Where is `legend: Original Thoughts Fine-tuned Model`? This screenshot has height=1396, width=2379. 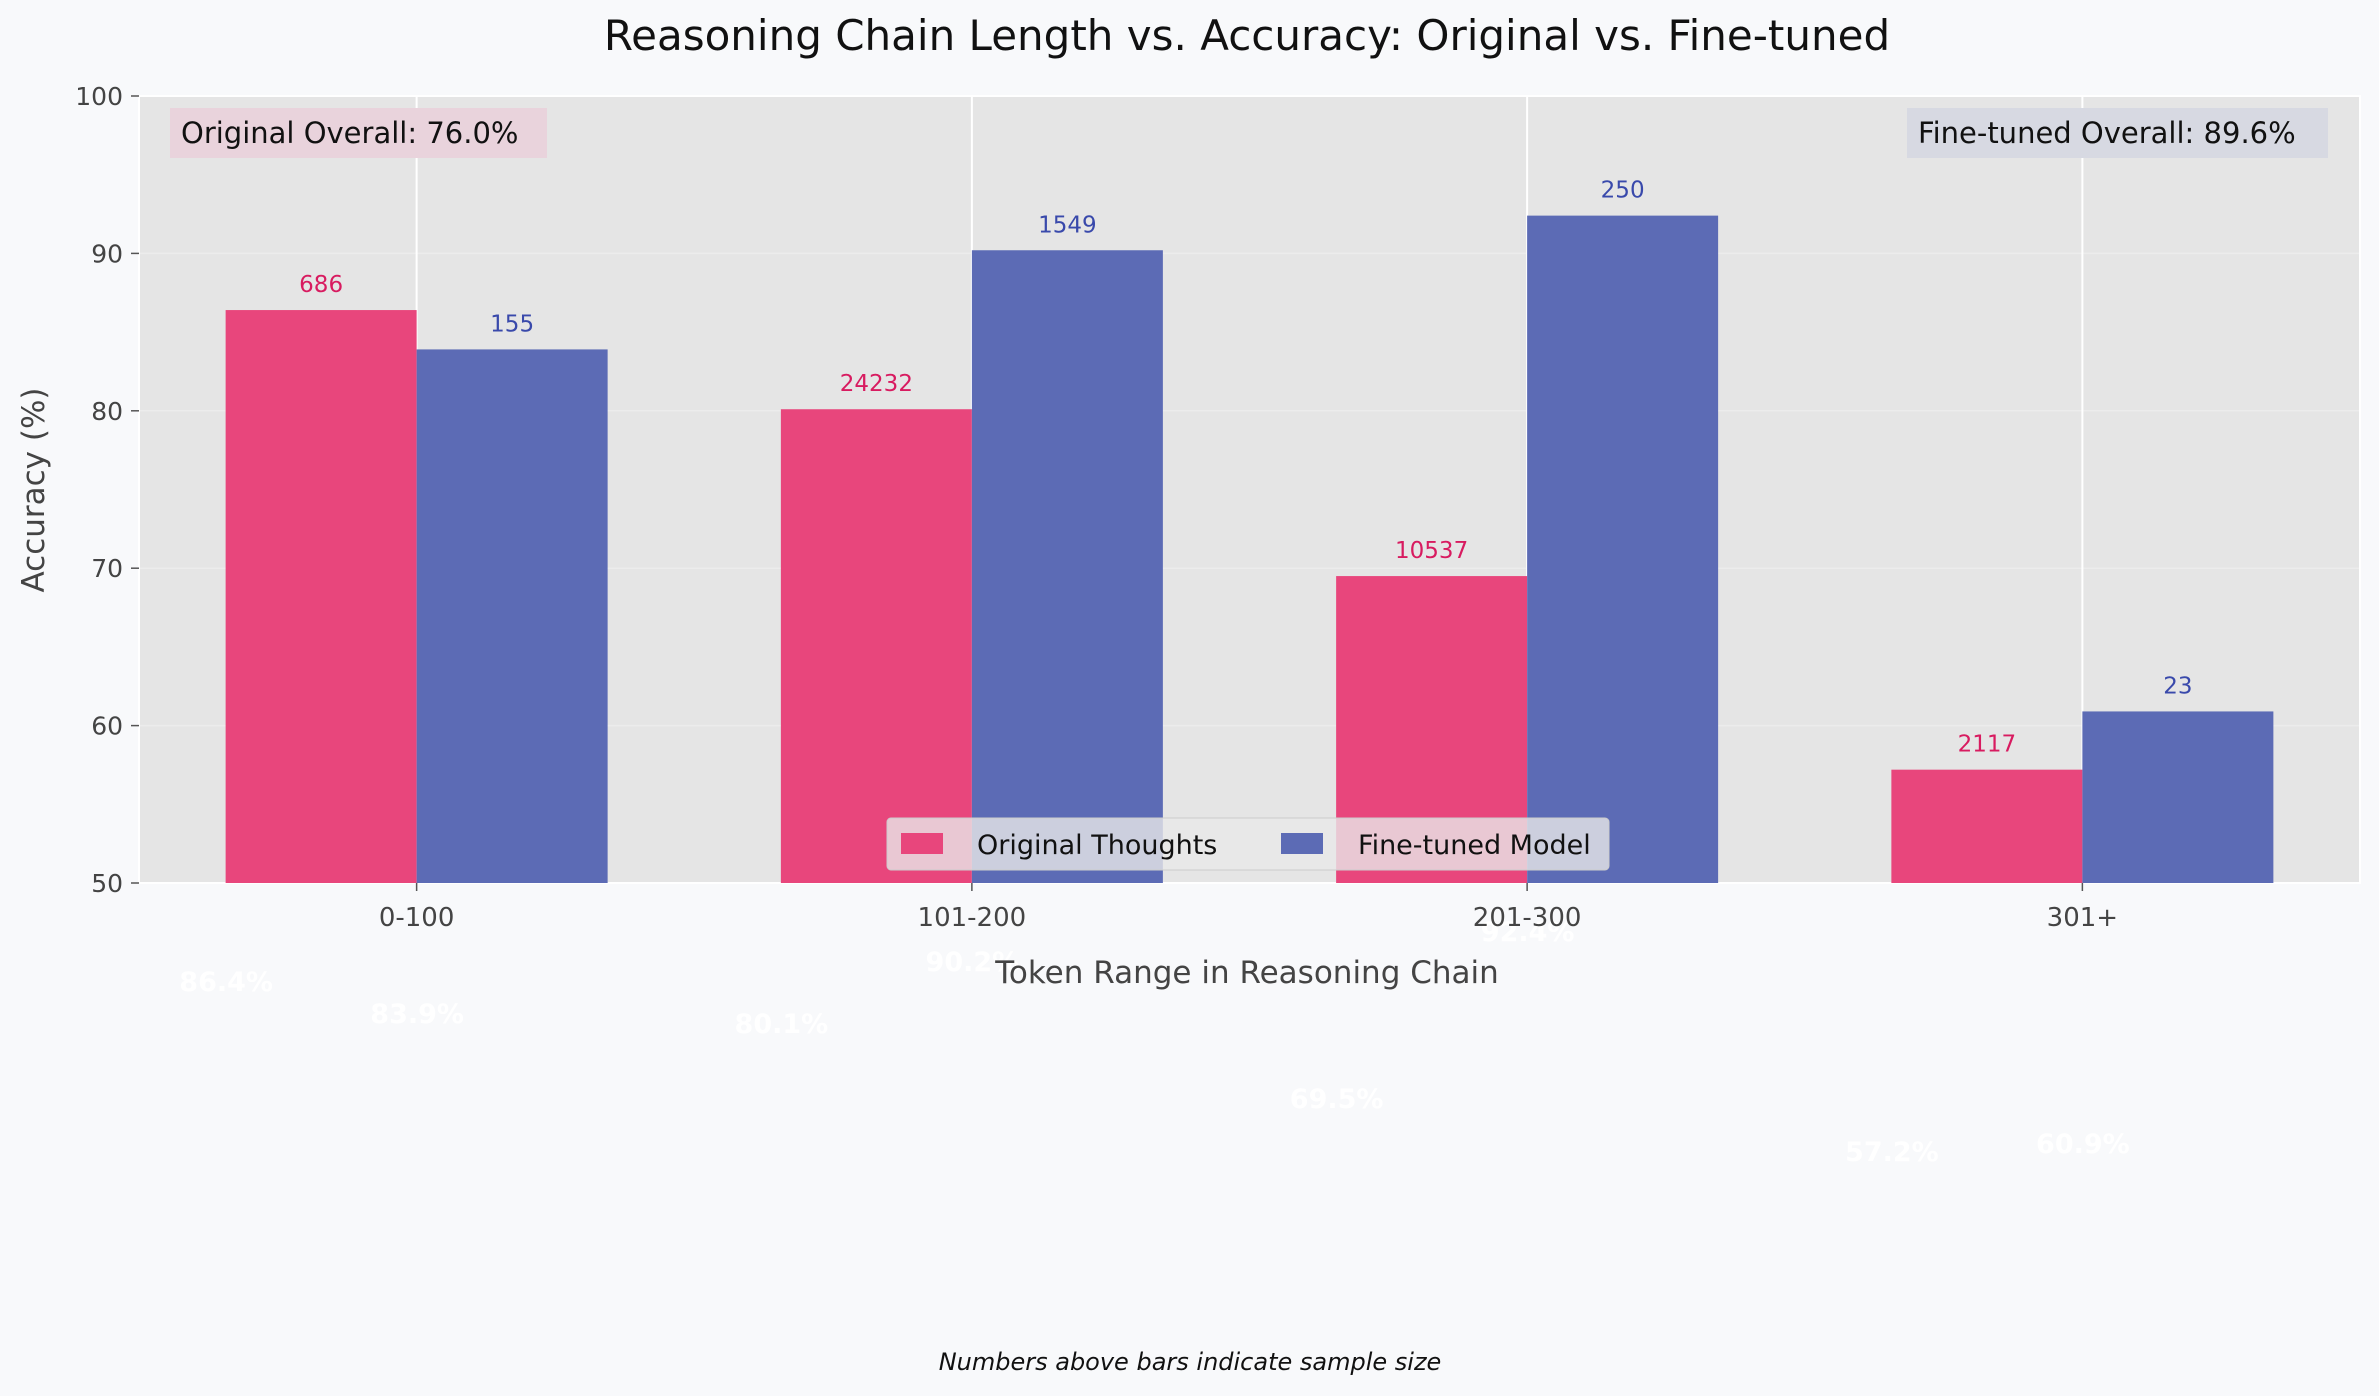
legend: Original Thoughts Fine-tuned Model is located at coordinates (1248, 844).